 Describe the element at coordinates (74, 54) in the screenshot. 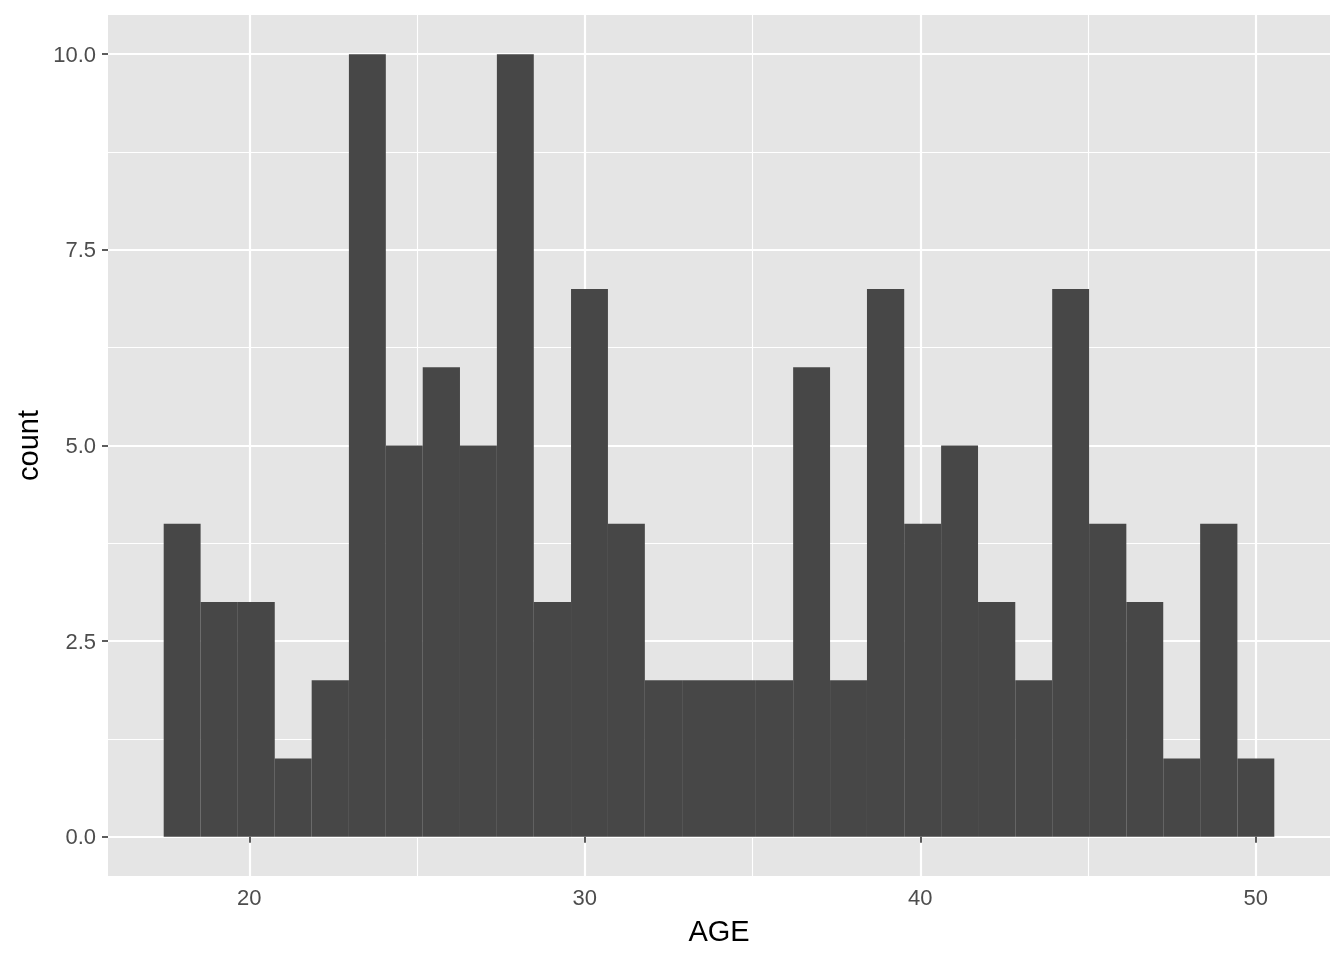

I see `y-tick-label: 10.0` at that location.